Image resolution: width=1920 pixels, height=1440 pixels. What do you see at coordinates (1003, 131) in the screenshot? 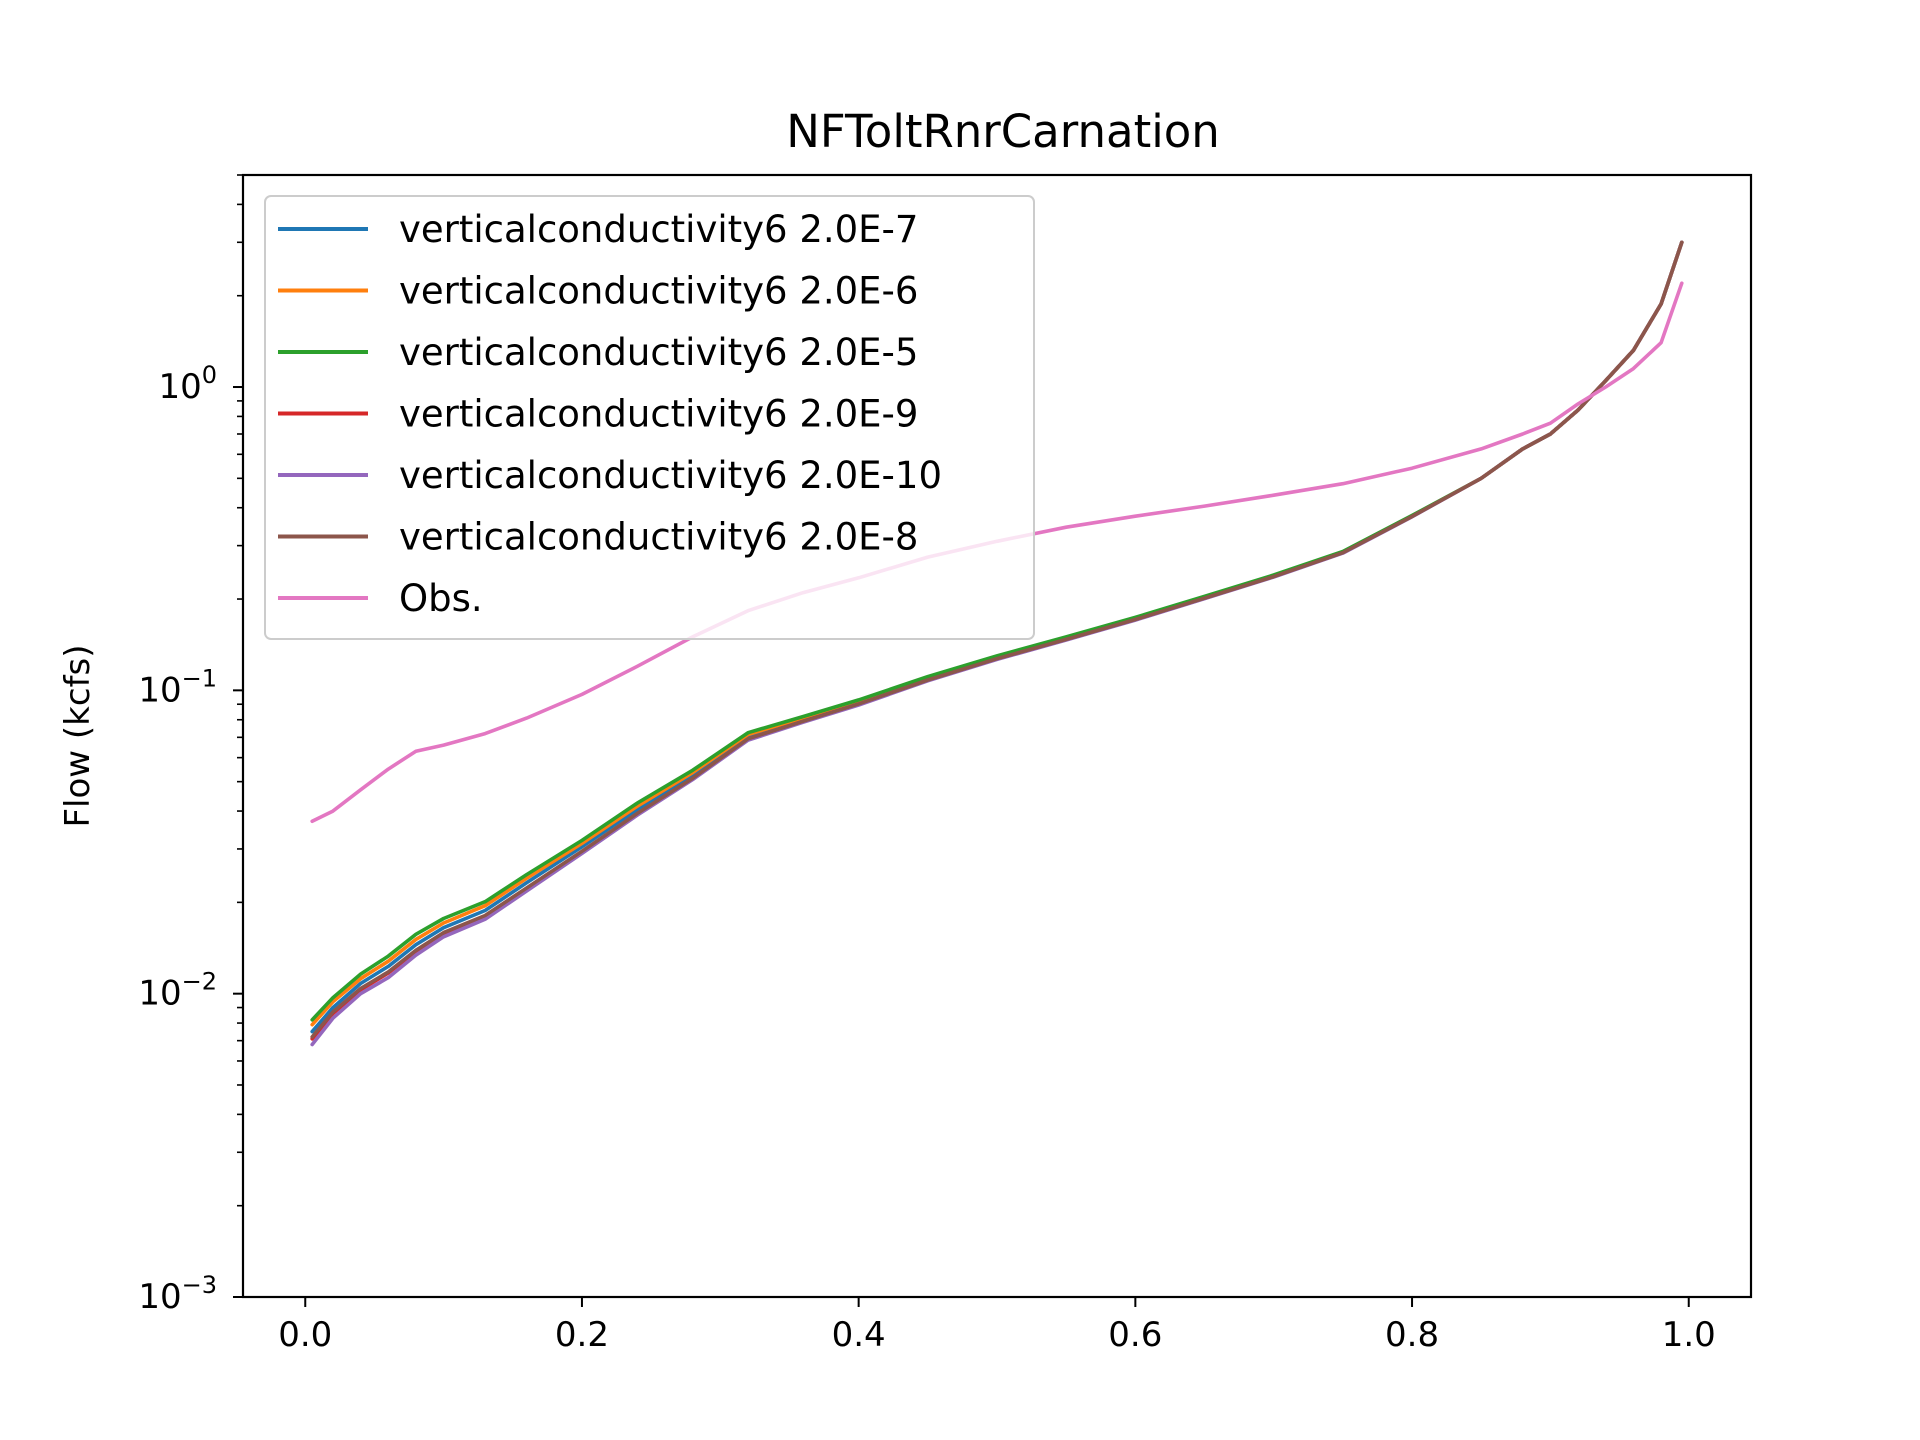
I see `chart-title: NFToltRnrCarnation` at bounding box center [1003, 131].